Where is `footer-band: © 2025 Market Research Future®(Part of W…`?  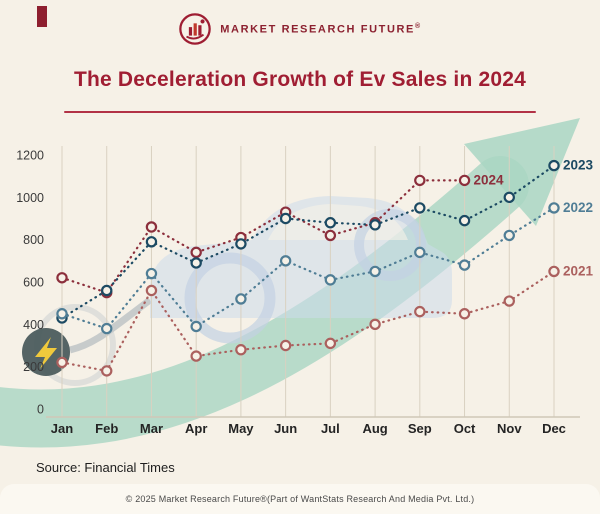
footer-band: © 2025 Market Research Future®(Part of W… is located at coordinates (300, 499).